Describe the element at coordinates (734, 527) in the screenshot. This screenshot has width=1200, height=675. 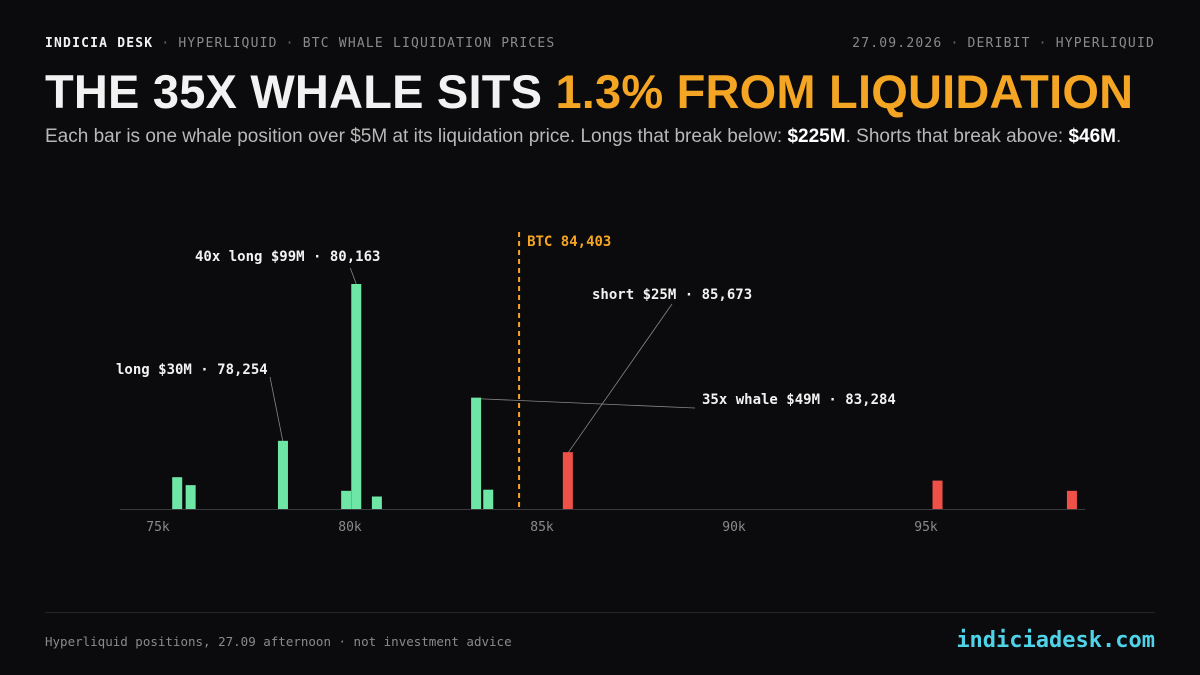
I see `x-tick-label: 90k` at that location.